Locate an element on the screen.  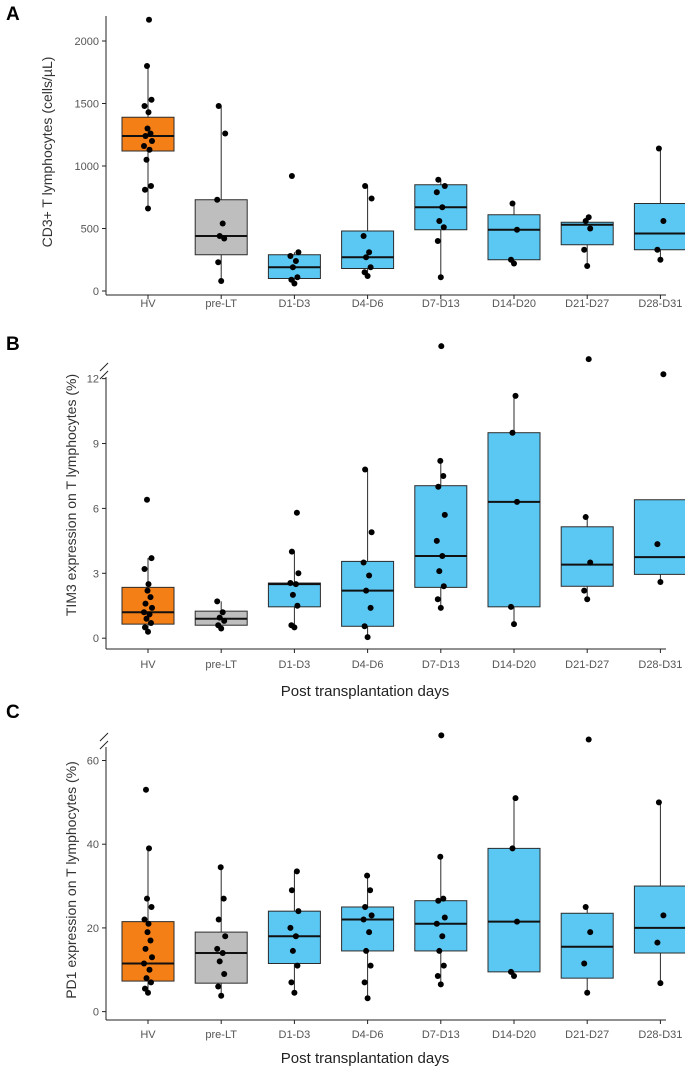
panel-c-x-tick-label: D28-D31 is located at coordinates (660, 1035).